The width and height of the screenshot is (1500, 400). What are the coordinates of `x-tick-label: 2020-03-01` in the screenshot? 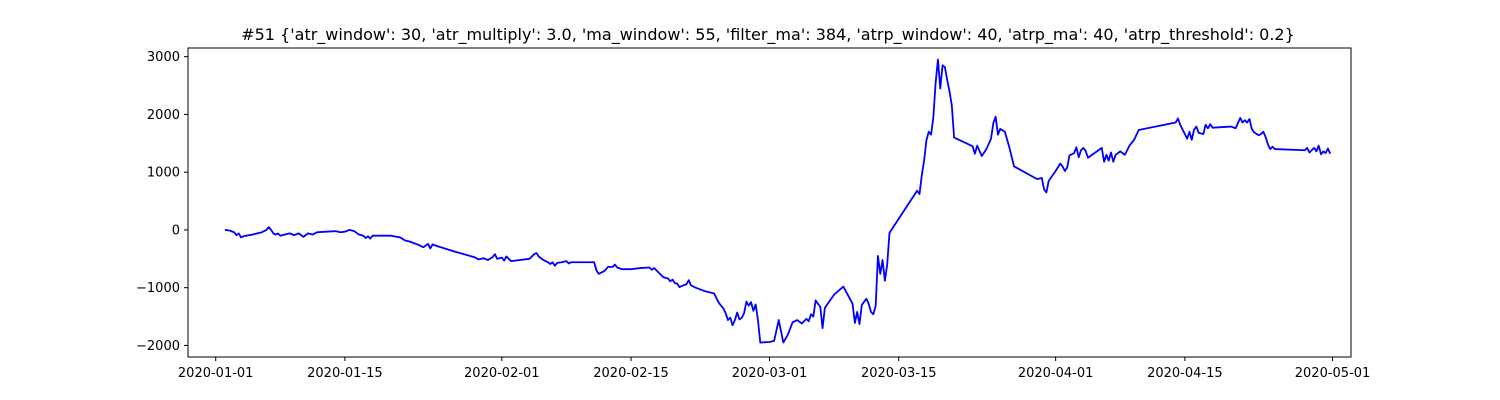 It's located at (770, 373).